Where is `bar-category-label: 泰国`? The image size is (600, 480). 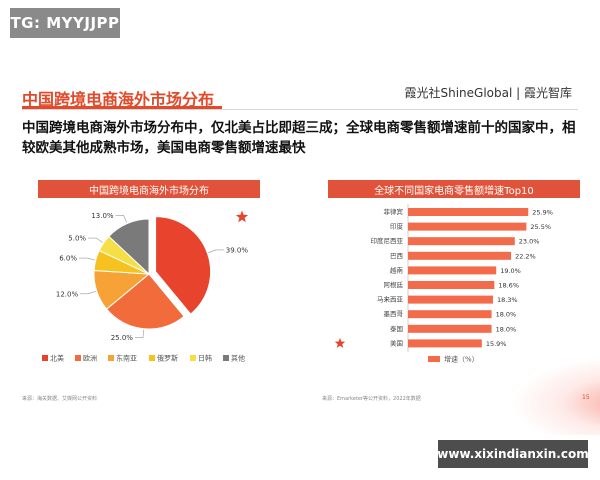
bar-category-label: 泰国 is located at coordinates (396, 328).